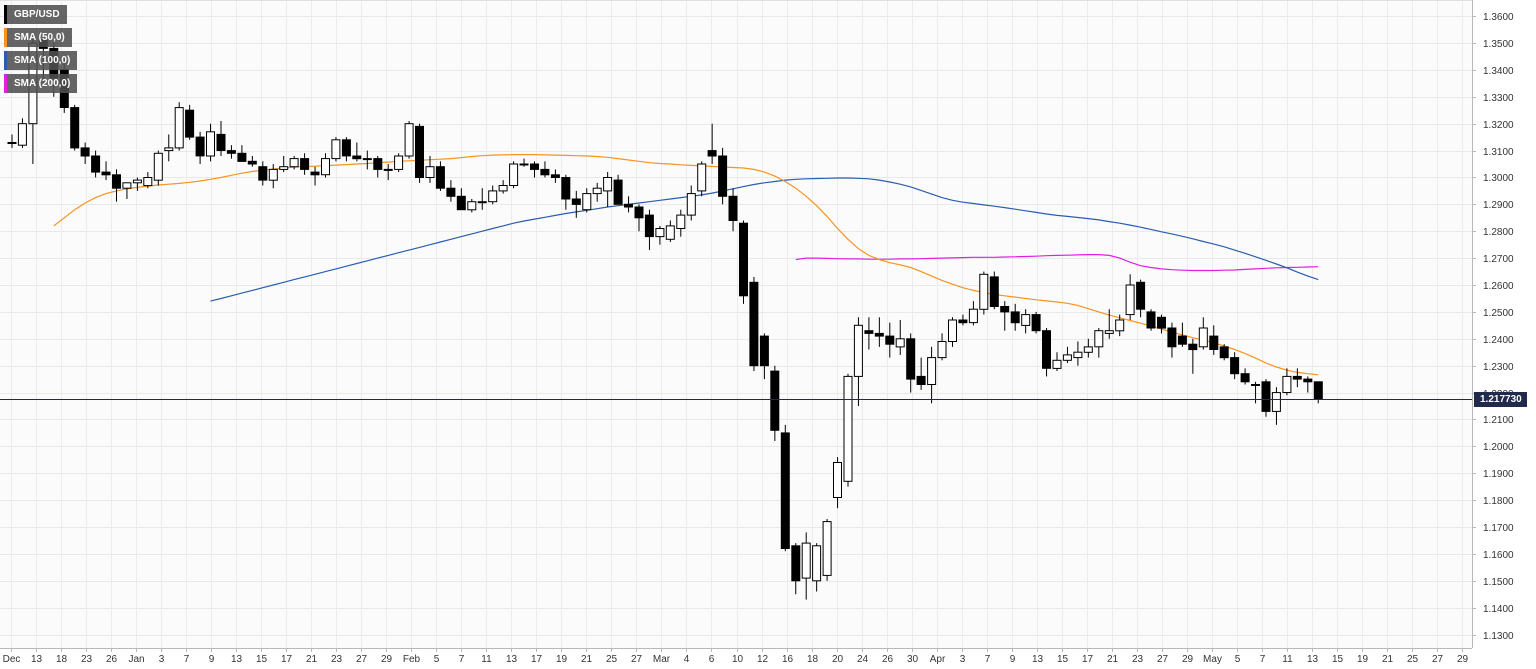  Describe the element at coordinates (1498, 259) in the screenshot. I see `y-tick-label: 1.2700` at that location.